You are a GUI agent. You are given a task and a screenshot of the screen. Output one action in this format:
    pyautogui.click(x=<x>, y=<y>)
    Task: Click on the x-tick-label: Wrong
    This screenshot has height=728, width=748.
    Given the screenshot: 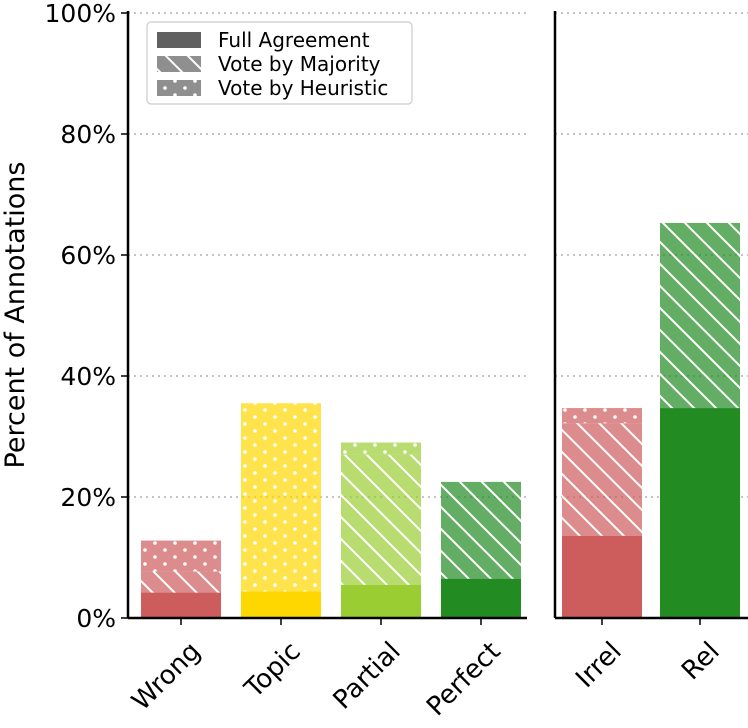 What is the action you would take?
    pyautogui.click(x=166, y=676)
    